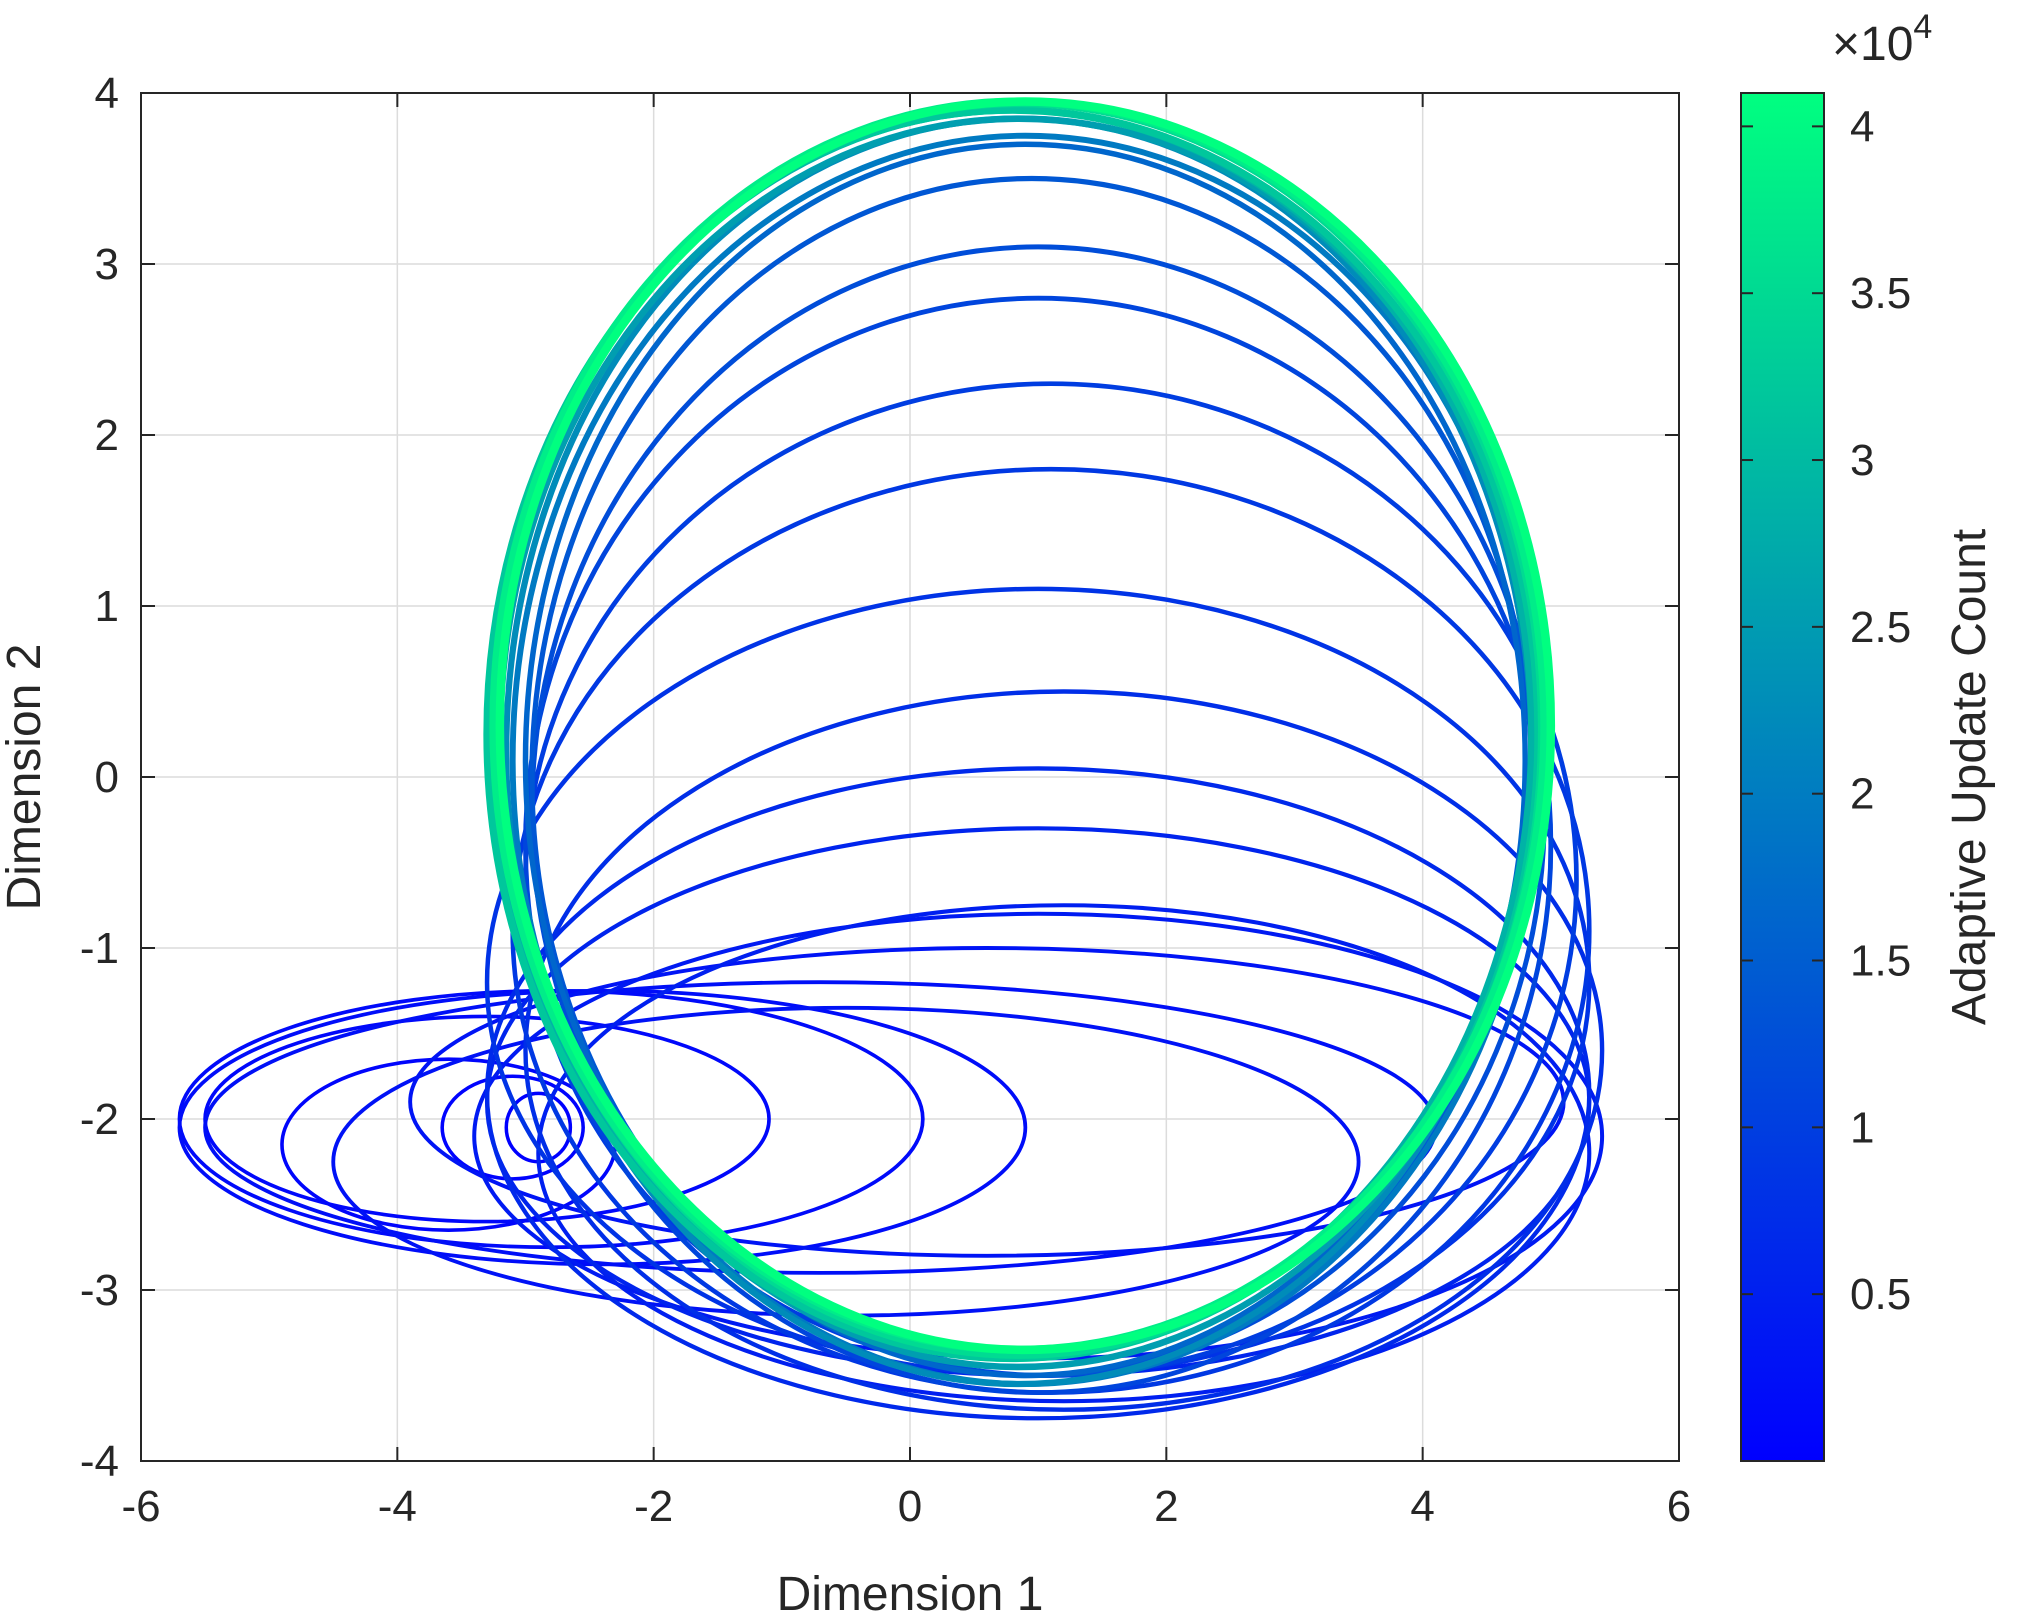  I want to click on colorbar-tick-label: 3.5, so click(1880, 293).